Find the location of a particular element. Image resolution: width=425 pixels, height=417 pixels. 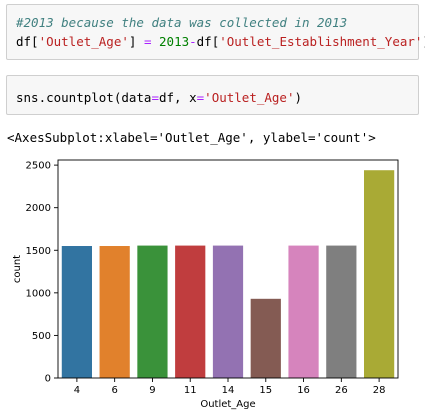

x-tick-label: 4 is located at coordinates (77, 390).